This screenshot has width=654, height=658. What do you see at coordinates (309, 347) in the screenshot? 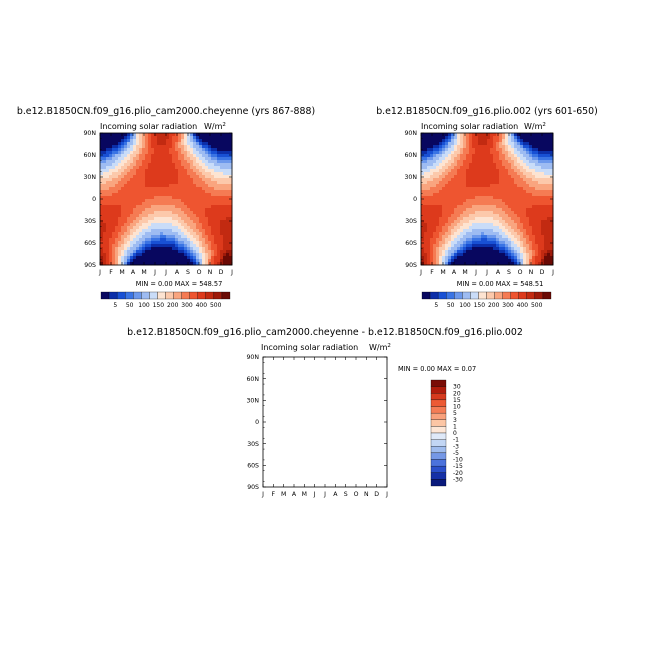
I see `panel-3-subtitle: Incoming solar radiation` at bounding box center [309, 347].